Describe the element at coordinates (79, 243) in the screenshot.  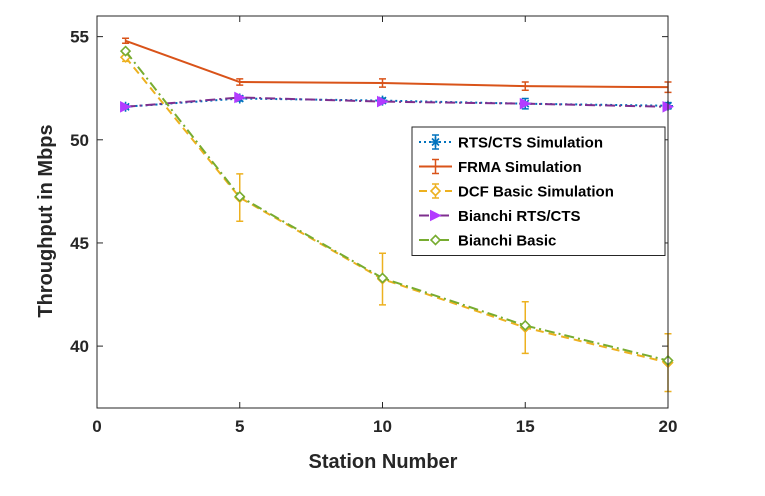
I see `y-tick-label: 45` at that location.